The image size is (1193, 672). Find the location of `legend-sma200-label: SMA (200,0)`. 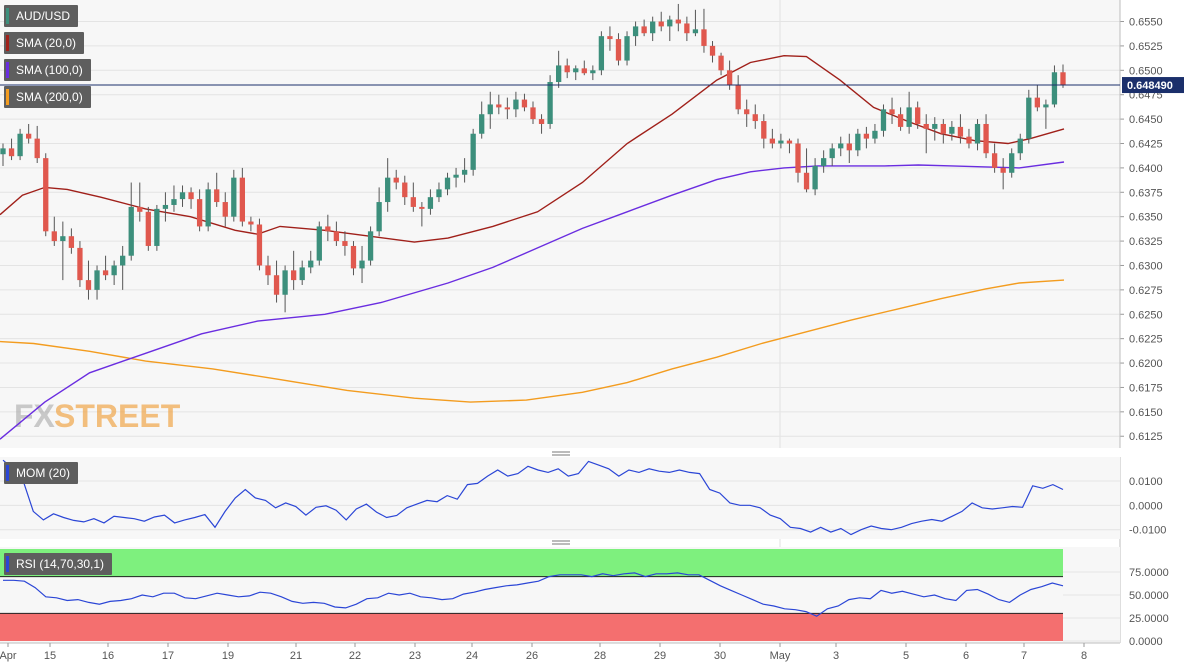

legend-sma200-label: SMA (200,0) is located at coordinates (49, 97).